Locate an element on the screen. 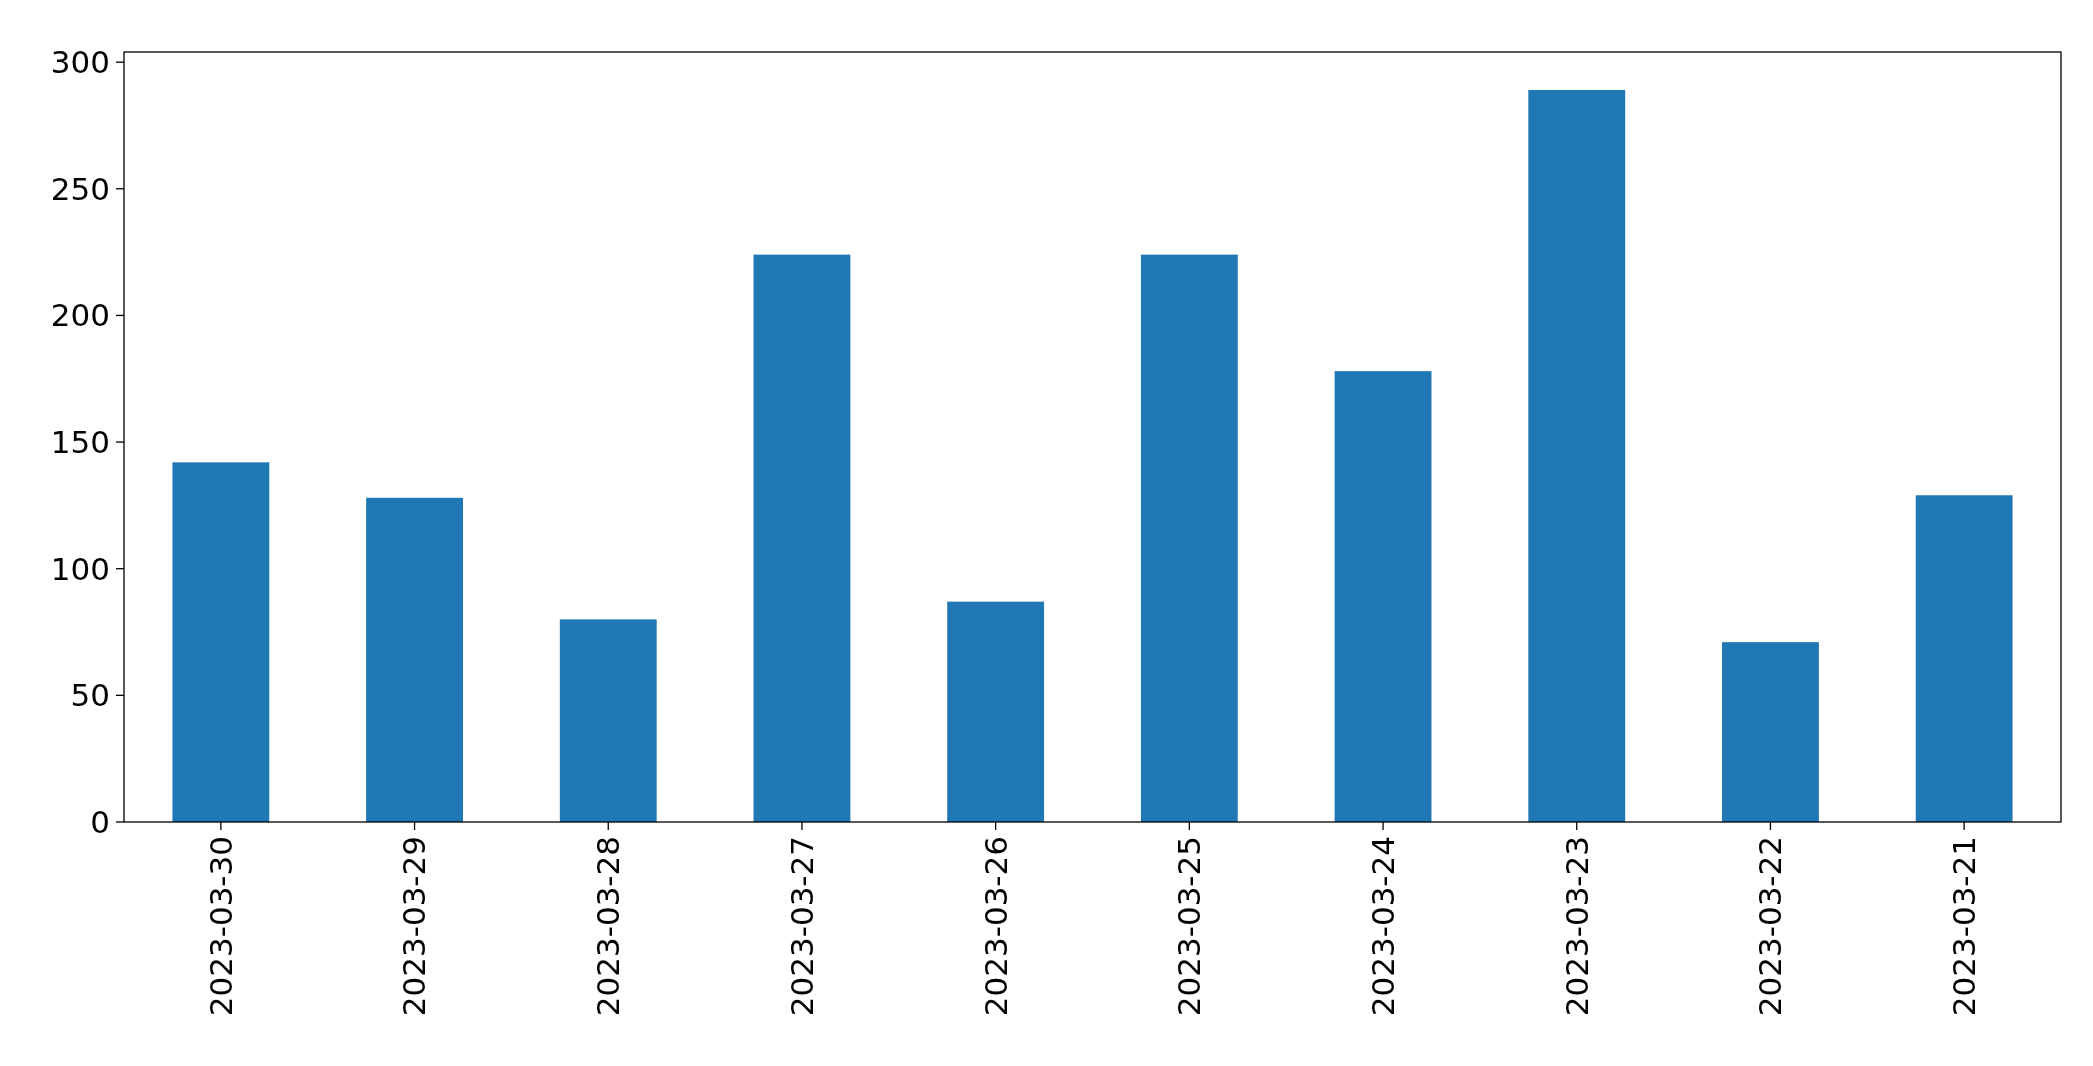 The width and height of the screenshot is (2093, 1066). y-tick-label: 300 is located at coordinates (80, 61).